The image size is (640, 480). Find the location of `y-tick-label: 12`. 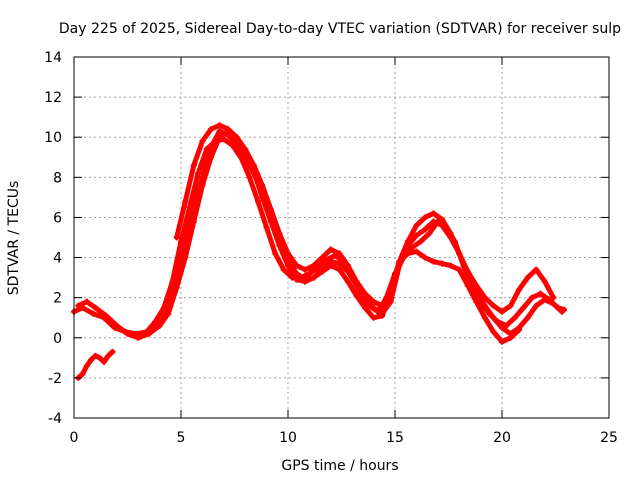

y-tick-label: 12 is located at coordinates (53, 98).